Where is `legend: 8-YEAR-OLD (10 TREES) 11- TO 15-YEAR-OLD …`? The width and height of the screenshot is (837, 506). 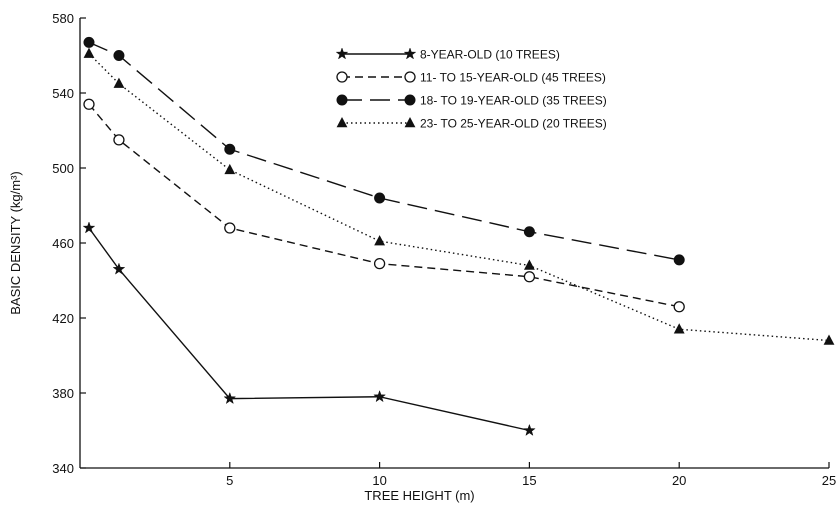
legend: 8-YEAR-OLD (10 TREES) 11- TO 15-YEAR-OLD … is located at coordinates (471, 89).